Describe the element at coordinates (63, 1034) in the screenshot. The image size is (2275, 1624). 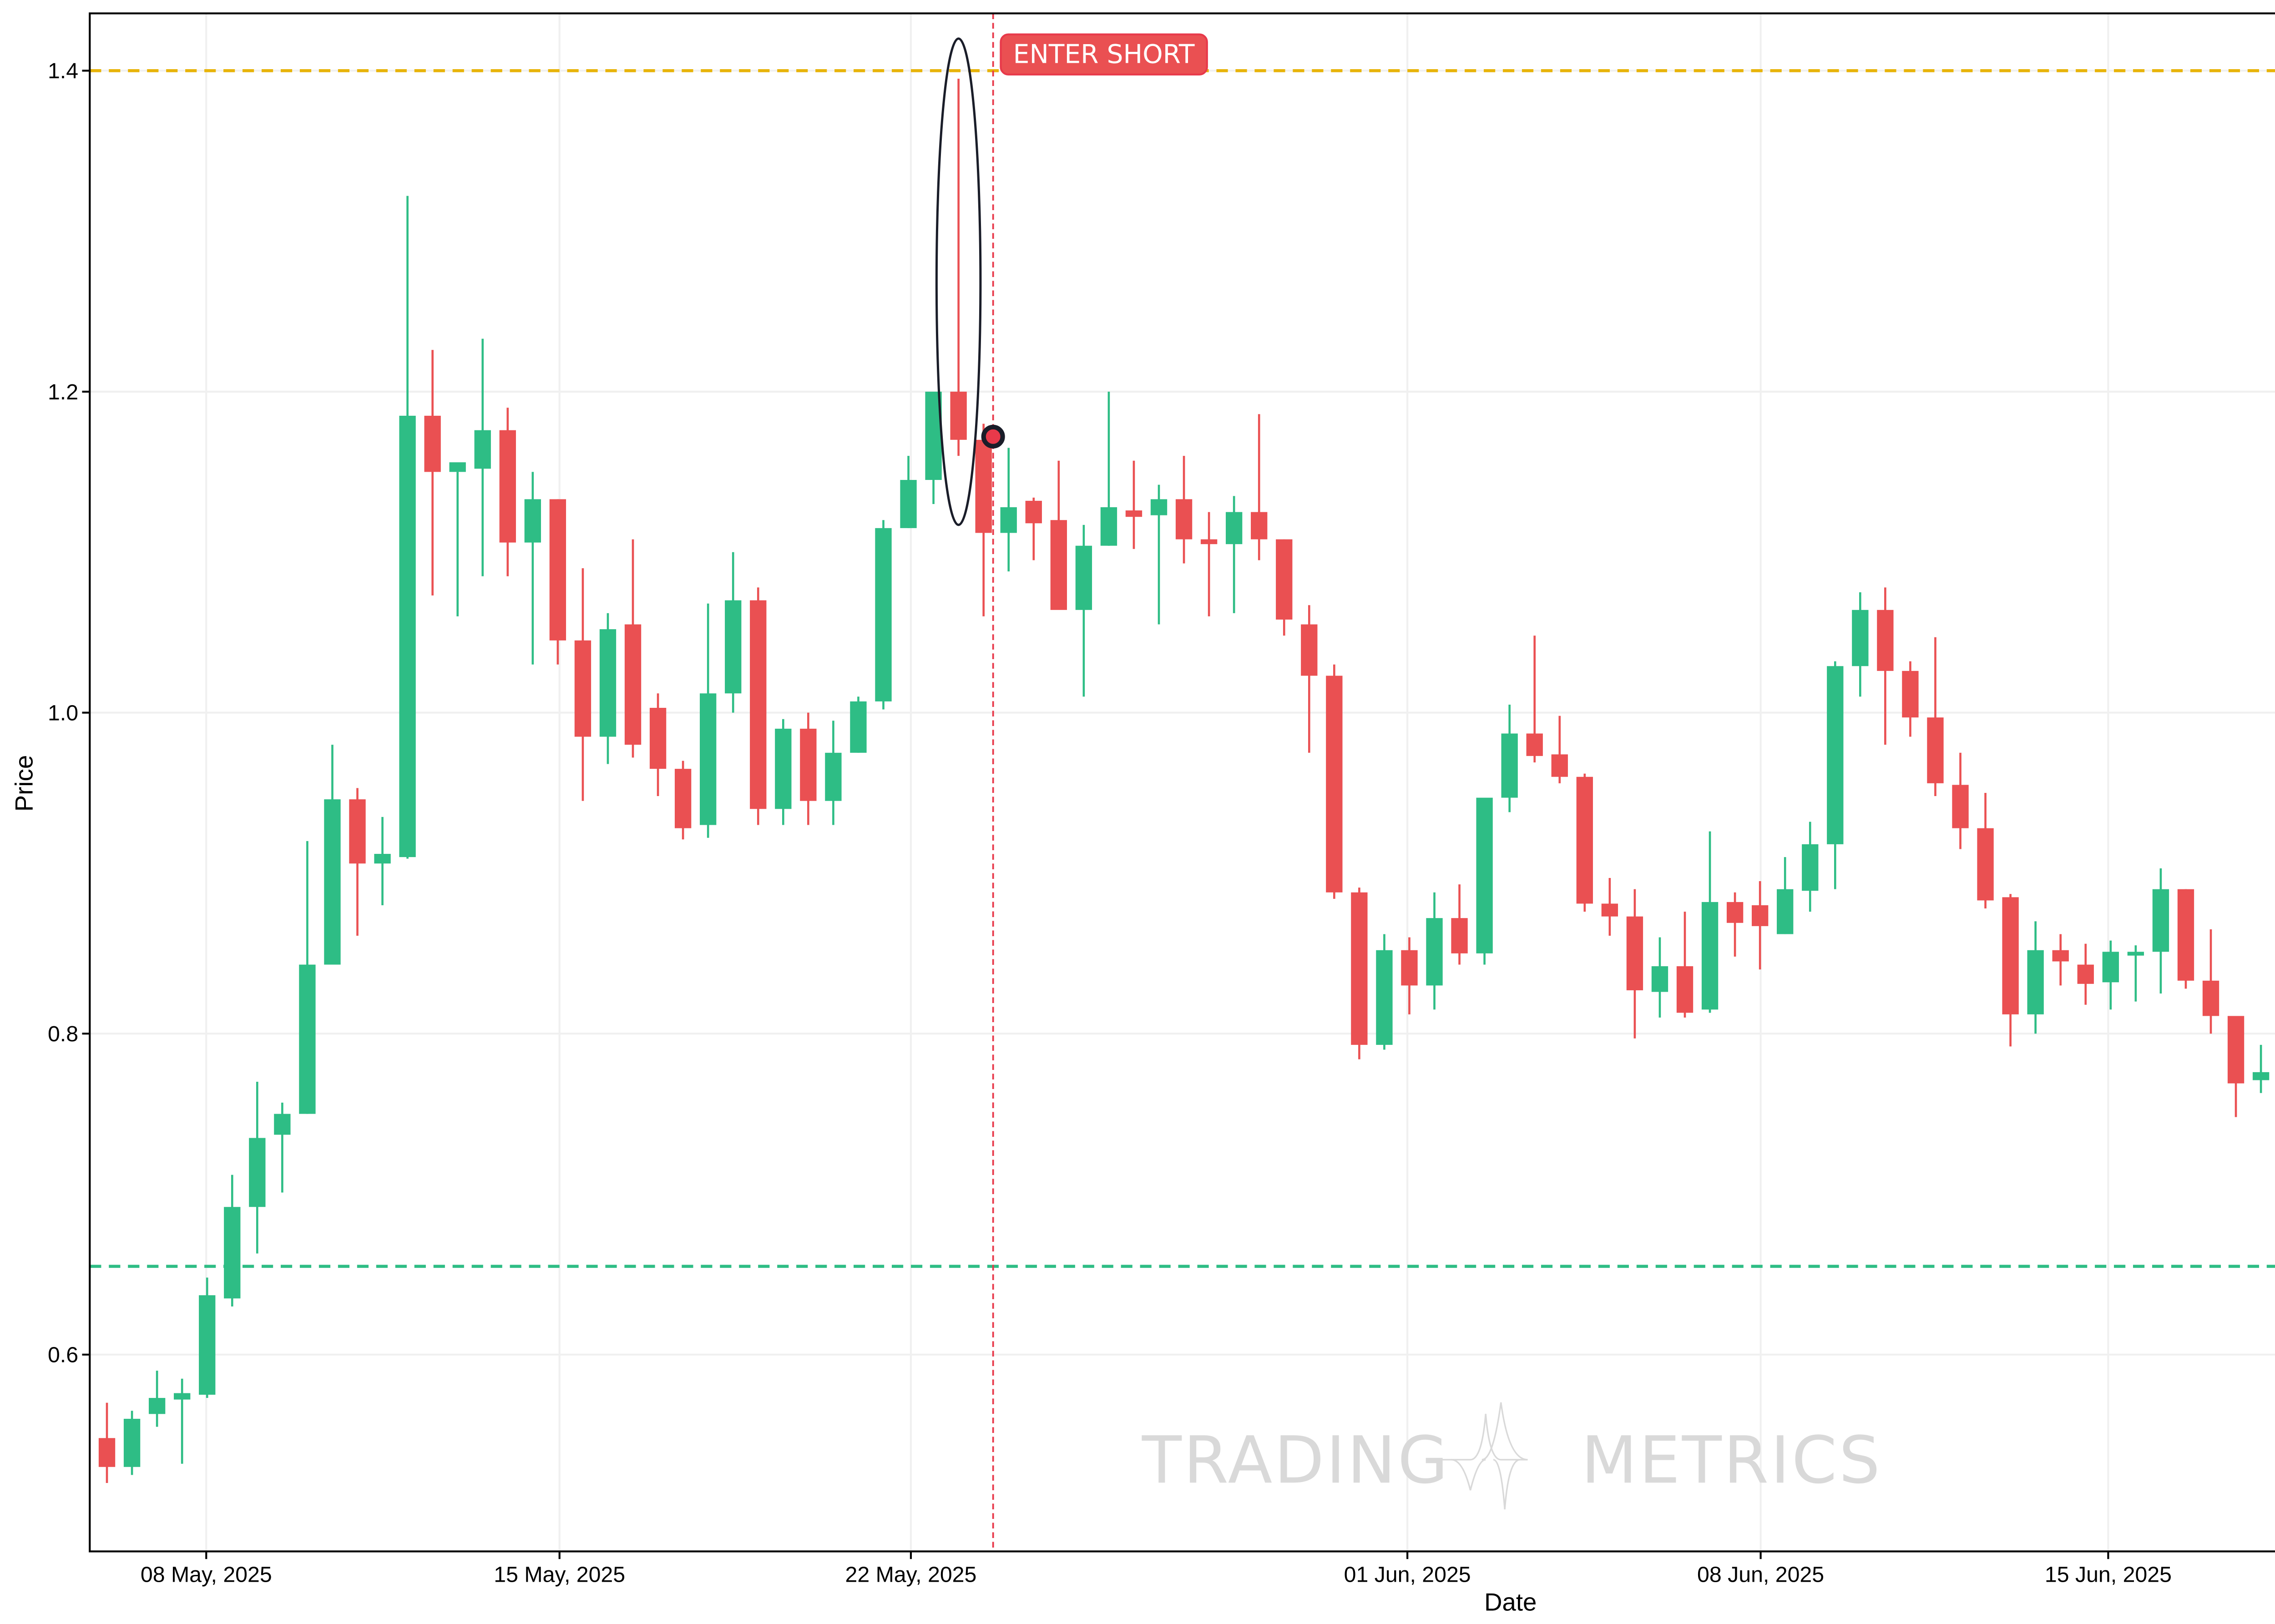
I see `y-tick-label: 0.8` at that location.